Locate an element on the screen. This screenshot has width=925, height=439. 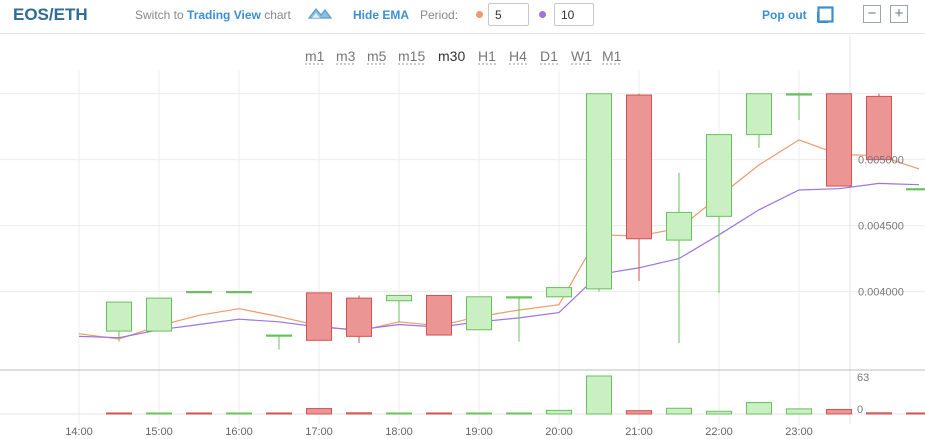
timeframe-H4: H4 is located at coordinates (518, 56).